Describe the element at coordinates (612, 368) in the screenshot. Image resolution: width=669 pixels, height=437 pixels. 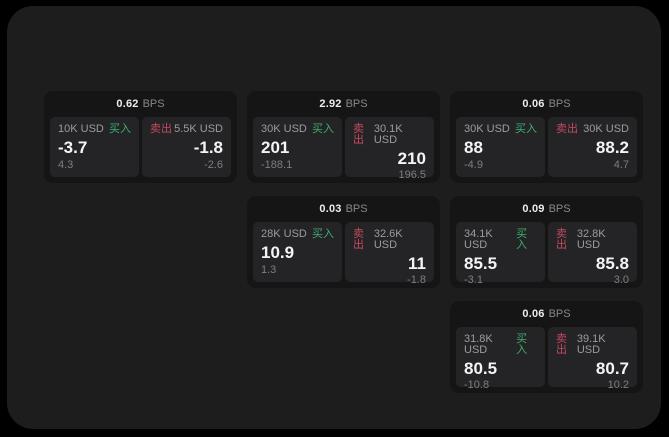
I see `sell-price: 80.7` at that location.